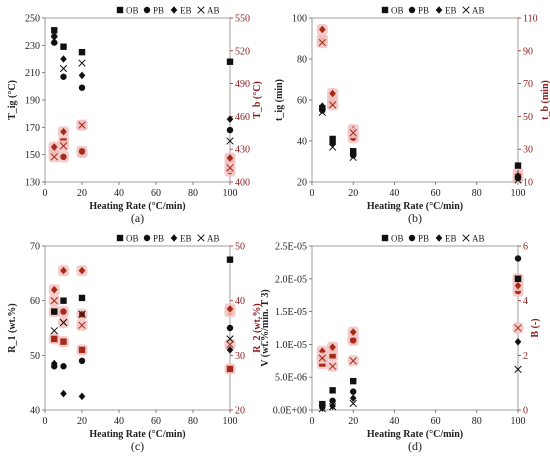 The height and width of the screenshot is (460, 550). I want to click on panel-1-xlabel: Heating Rate (°C/min), so click(137, 206).